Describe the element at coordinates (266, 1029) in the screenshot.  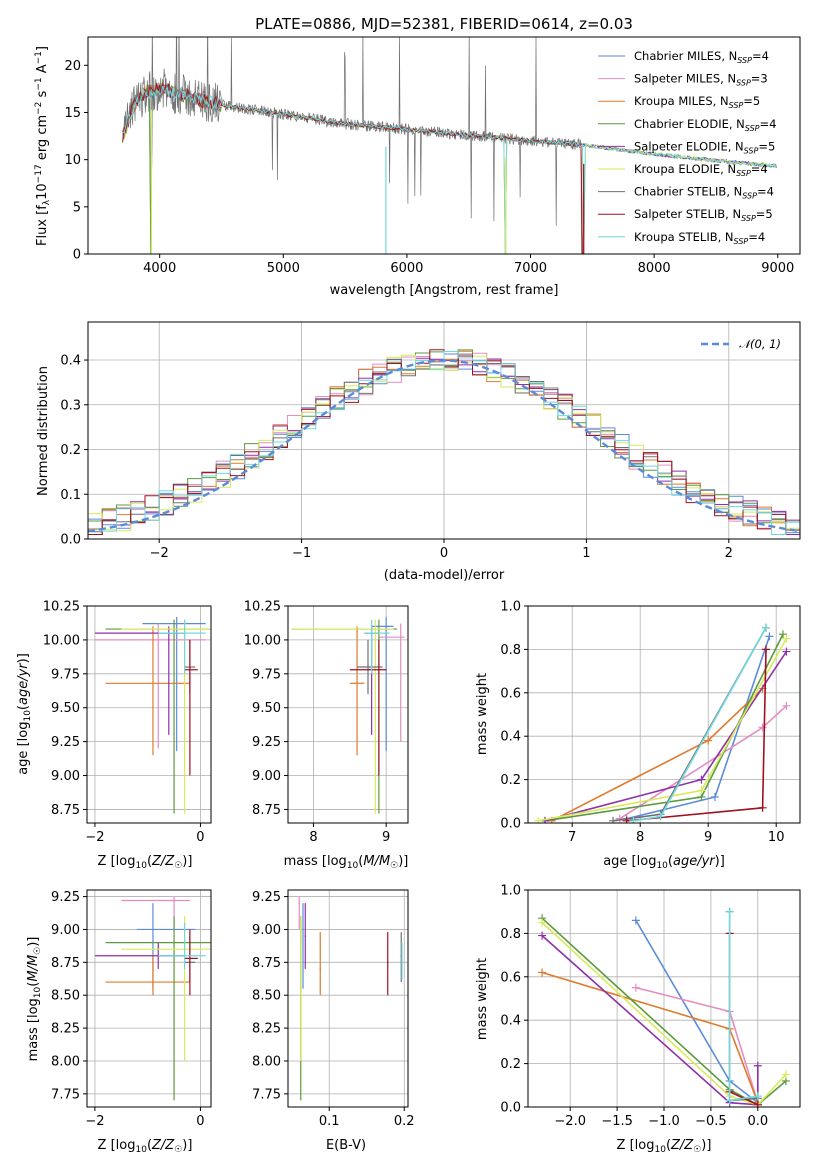
I see `y-tick-label: 8.25` at that location.